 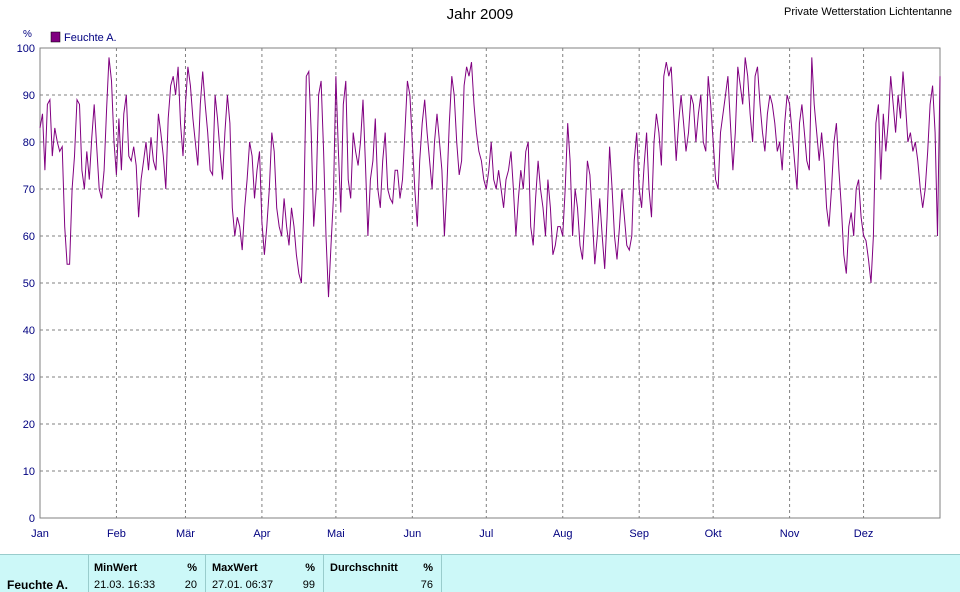 I want to click on x-tick-label: Dez, so click(x=864, y=534).